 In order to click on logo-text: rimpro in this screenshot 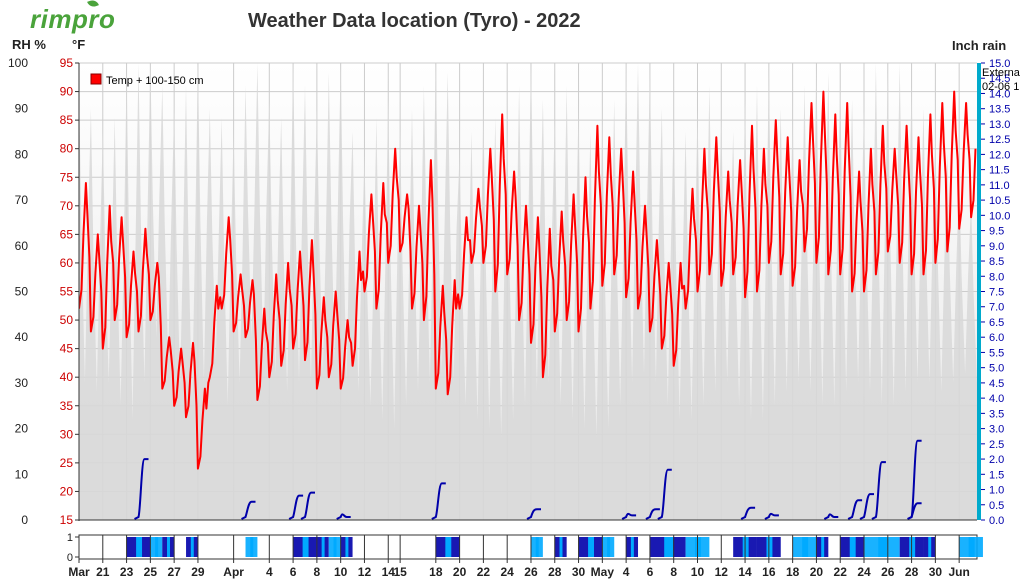, I will do `click(73, 19)`.